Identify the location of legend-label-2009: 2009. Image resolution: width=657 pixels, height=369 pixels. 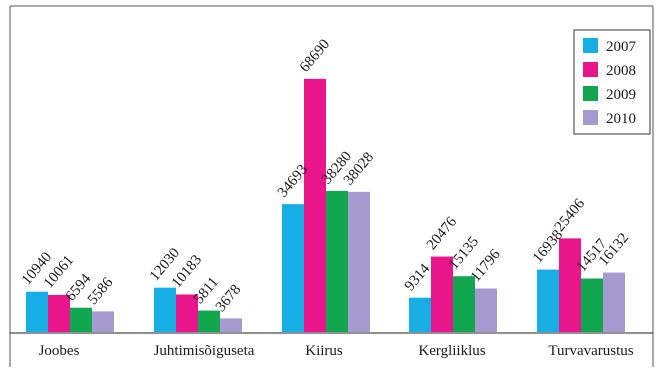
(621, 95).